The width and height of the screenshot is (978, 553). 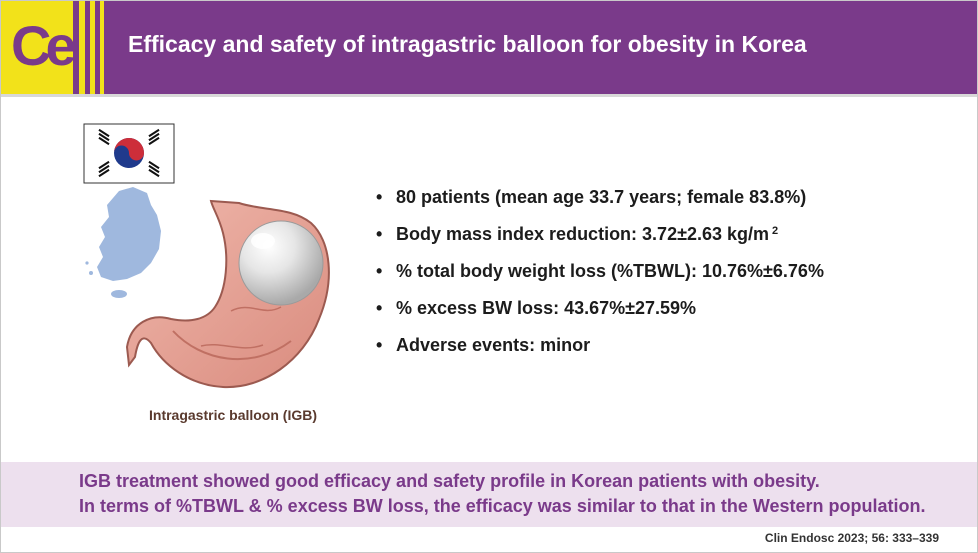 I want to click on citation: Clin Endosc 2023; 56: 333–339, so click(x=851, y=538).